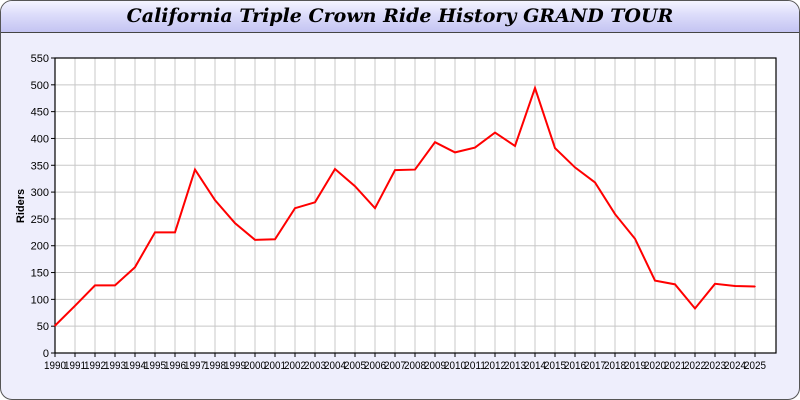 The width and height of the screenshot is (800, 400). Describe the element at coordinates (40, 59) in the screenshot. I see `y-tick-label: 550` at that location.